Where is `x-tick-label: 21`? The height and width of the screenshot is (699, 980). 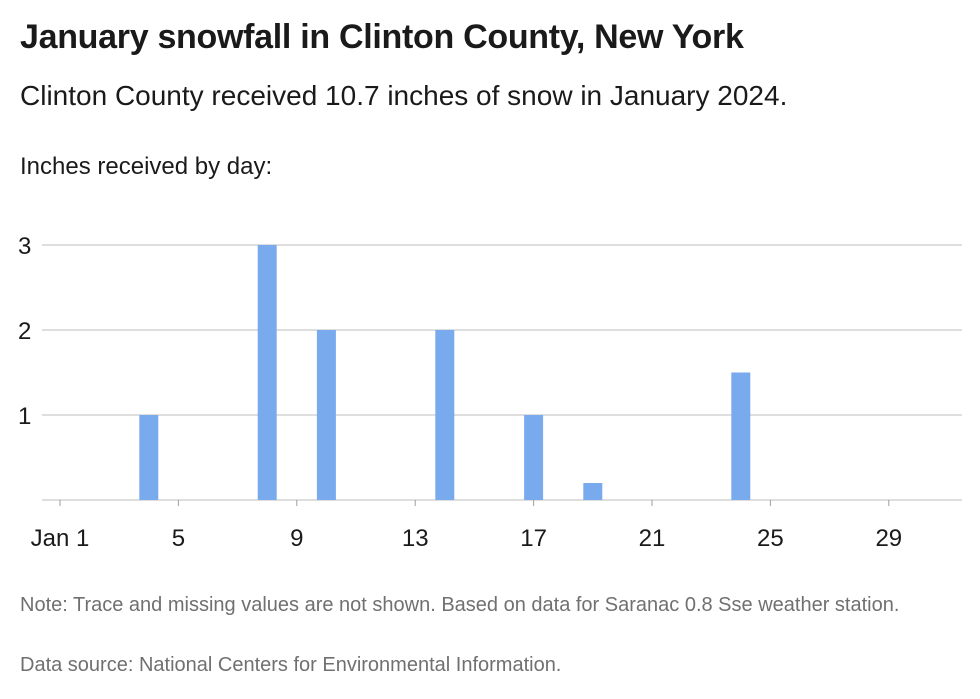
x-tick-label: 21 is located at coordinates (652, 538).